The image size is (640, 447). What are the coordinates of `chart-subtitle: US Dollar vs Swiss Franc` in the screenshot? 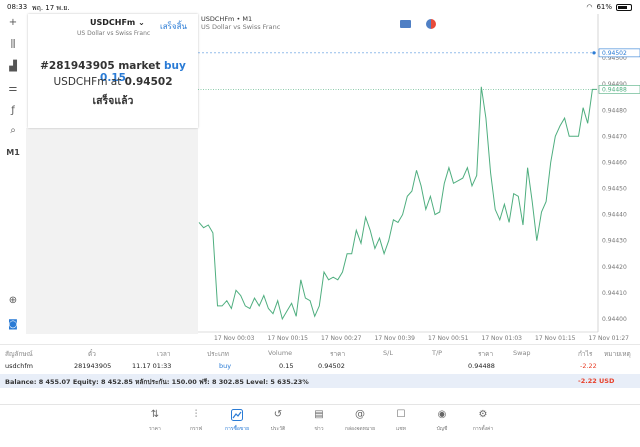 It's located at (241, 27).